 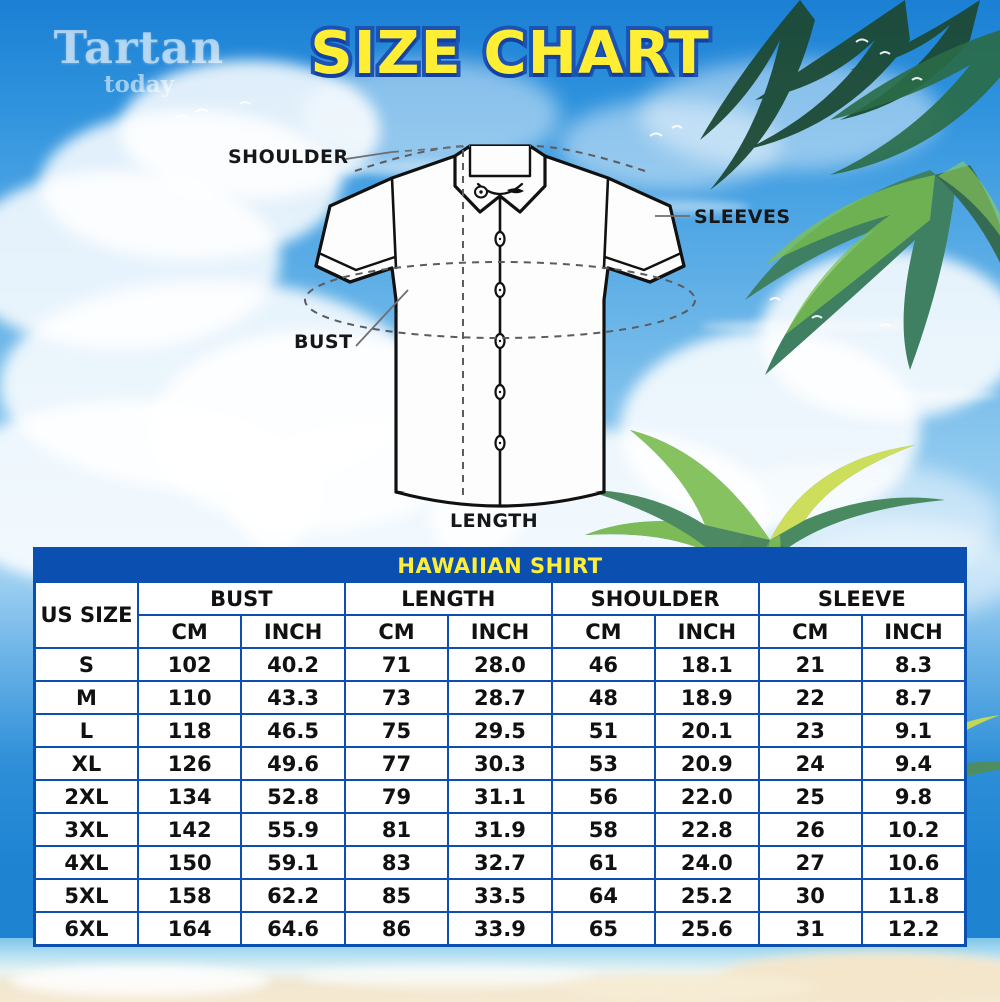 I want to click on table-banner: HAWAIIAN SHIRT, so click(x=500, y=565).